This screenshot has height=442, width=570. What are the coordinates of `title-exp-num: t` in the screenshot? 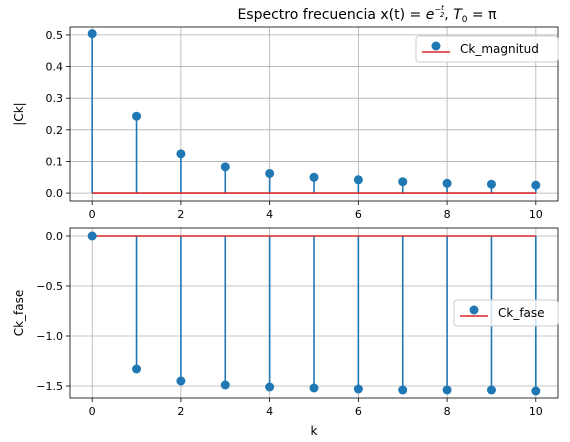 It's located at (442, 8).